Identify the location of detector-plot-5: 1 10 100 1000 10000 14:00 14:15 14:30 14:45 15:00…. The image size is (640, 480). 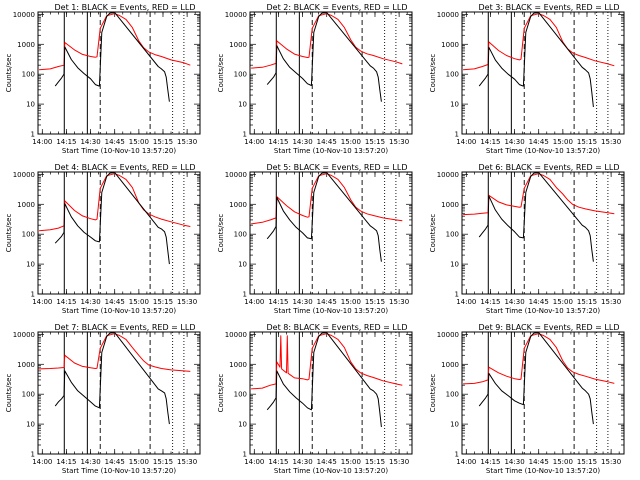
(315, 239).